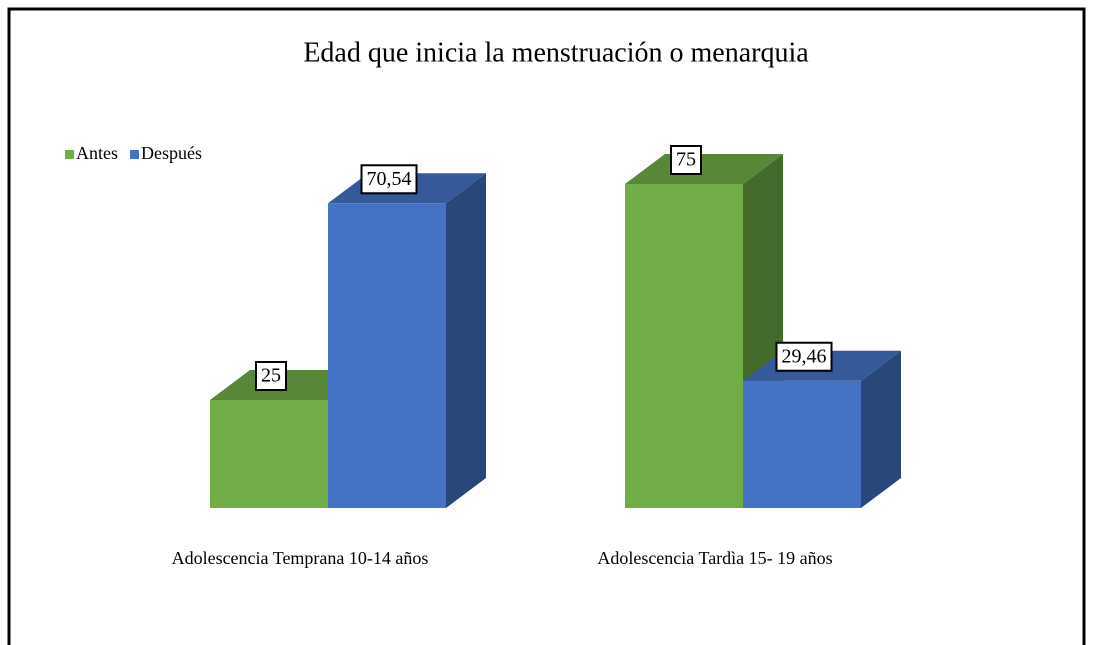 The width and height of the screenshot is (1095, 645). I want to click on data-label: 70,54, so click(389, 179).